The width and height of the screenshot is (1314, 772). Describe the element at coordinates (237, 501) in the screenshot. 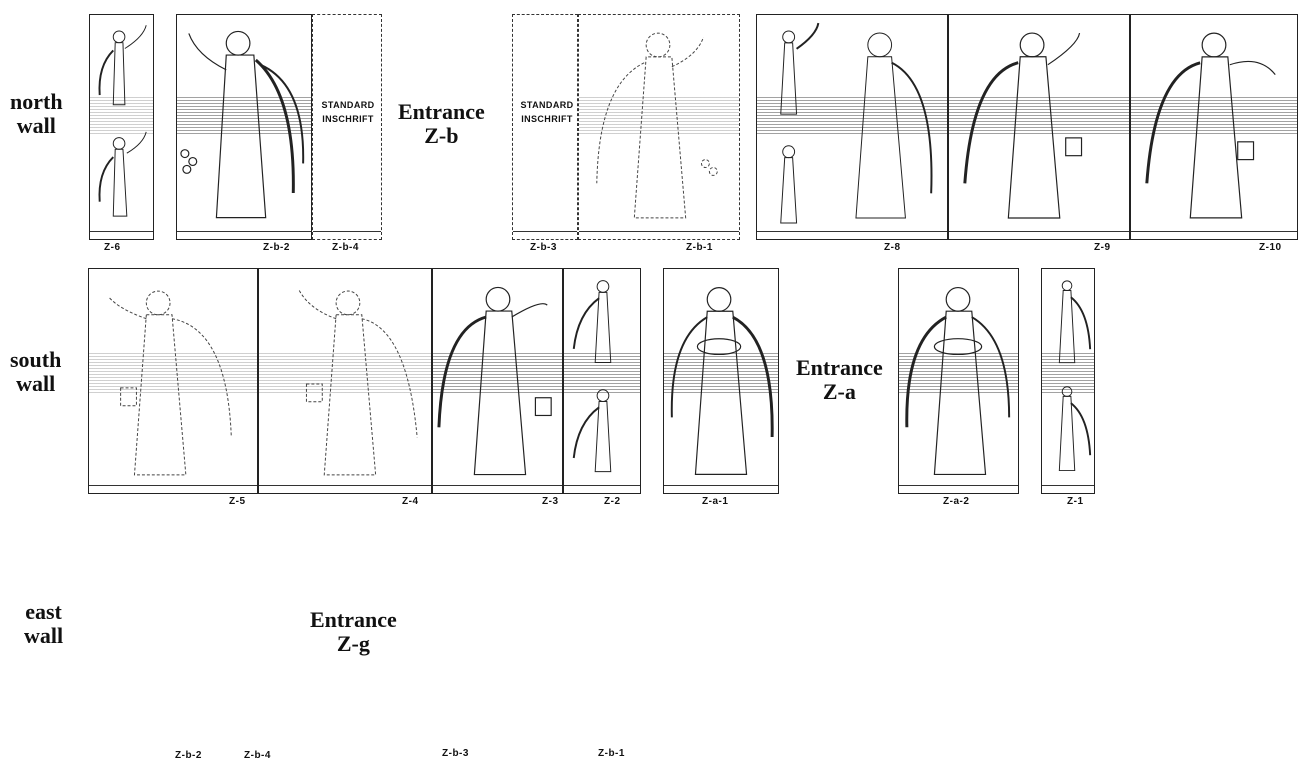

I see `slab-code-z-5: Z-5` at that location.